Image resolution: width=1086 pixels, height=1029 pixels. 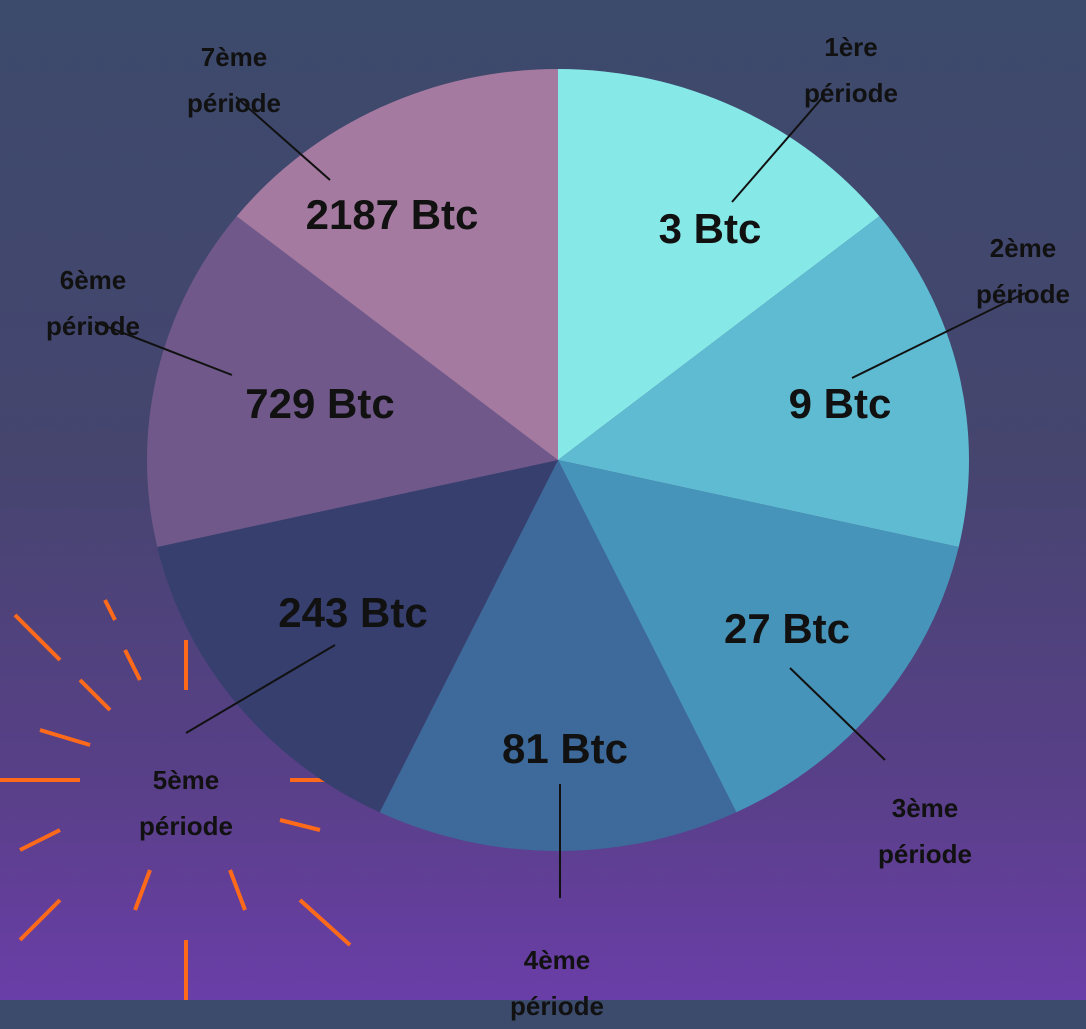 I want to click on amount-label: 81 Btc, so click(x=565, y=748).